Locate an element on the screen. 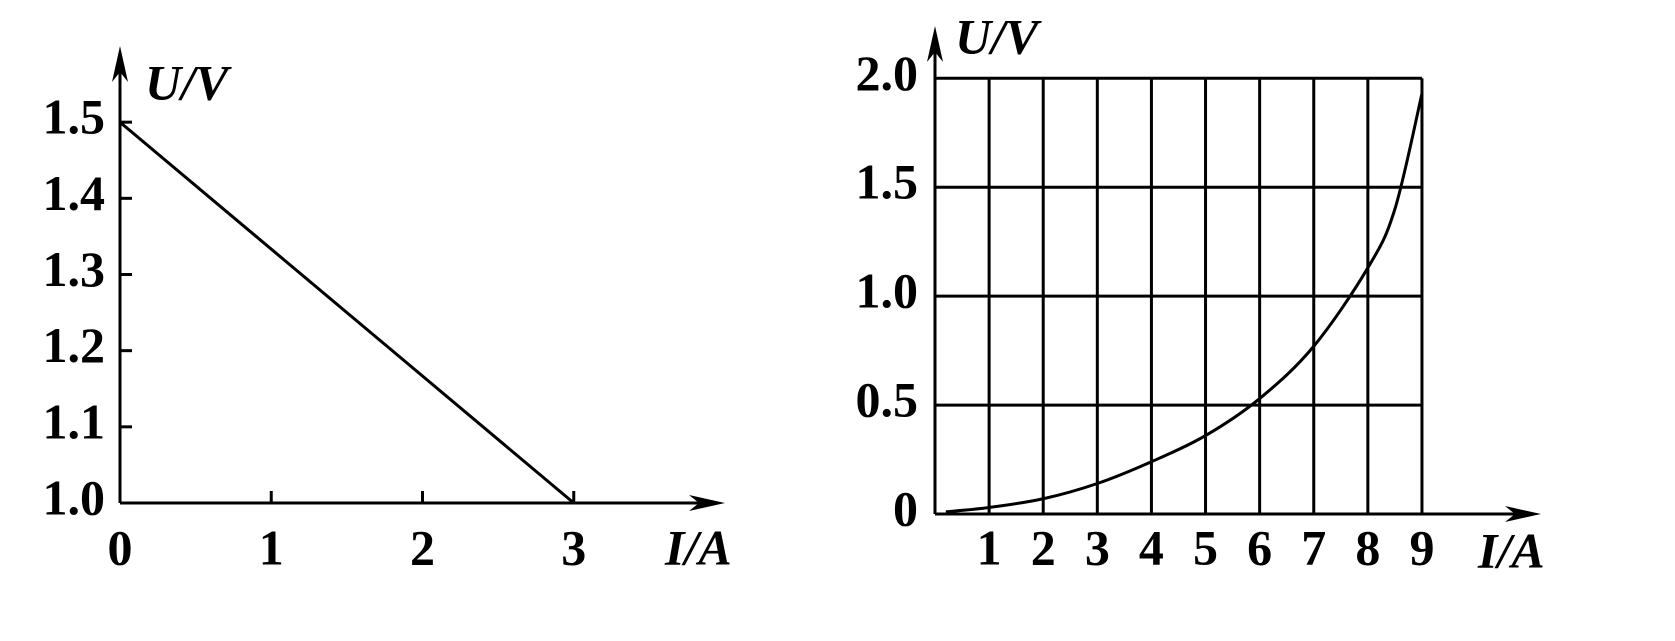 The image size is (1675, 641). y-tick-label: 1.2 is located at coordinates (74, 345).